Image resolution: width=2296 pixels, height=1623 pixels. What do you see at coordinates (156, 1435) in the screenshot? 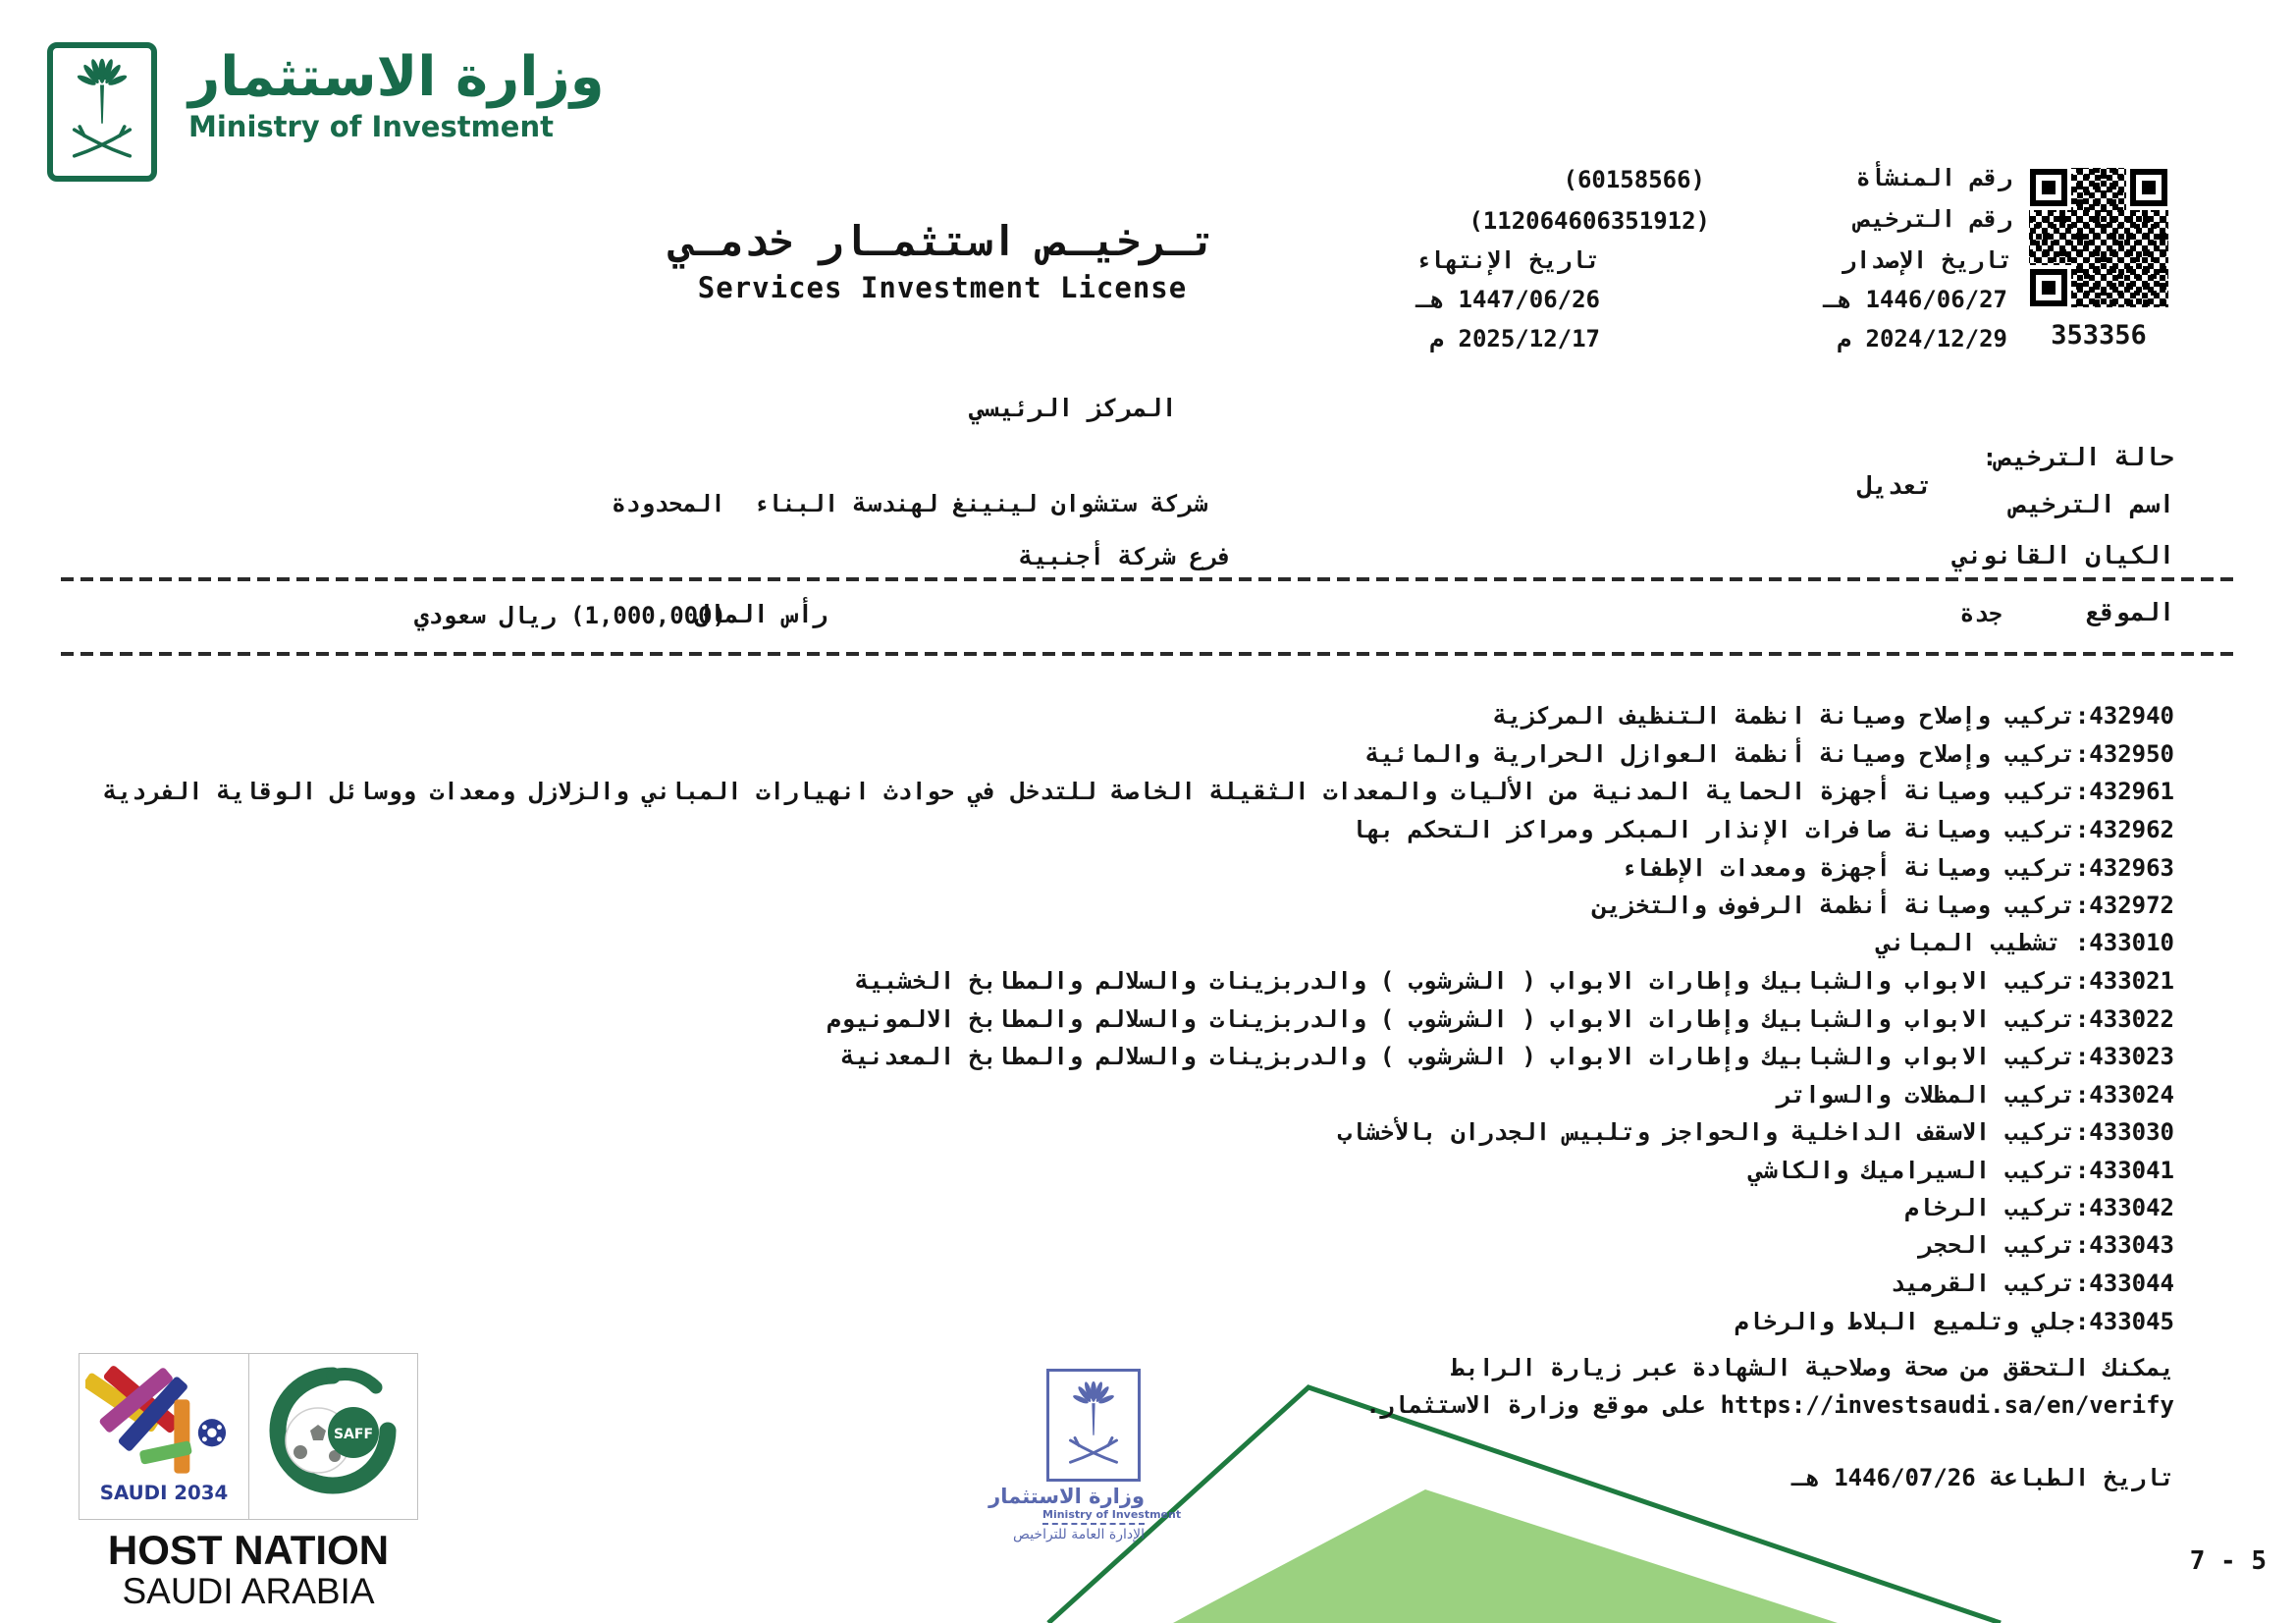
I see `saudi-2034-icon: SAUDI 2034` at bounding box center [156, 1435].